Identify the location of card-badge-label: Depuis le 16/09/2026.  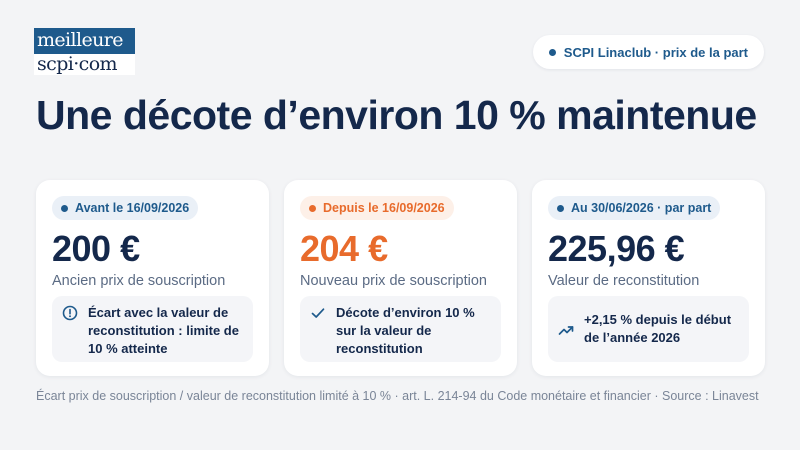
(384, 208).